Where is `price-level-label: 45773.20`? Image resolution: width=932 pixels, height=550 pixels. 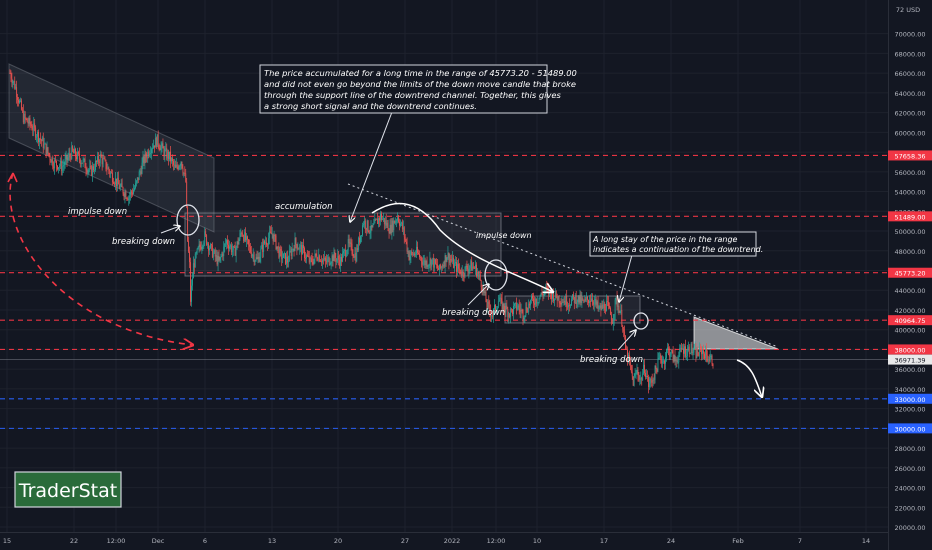 price-level-label: 45773.20 is located at coordinates (909, 274).